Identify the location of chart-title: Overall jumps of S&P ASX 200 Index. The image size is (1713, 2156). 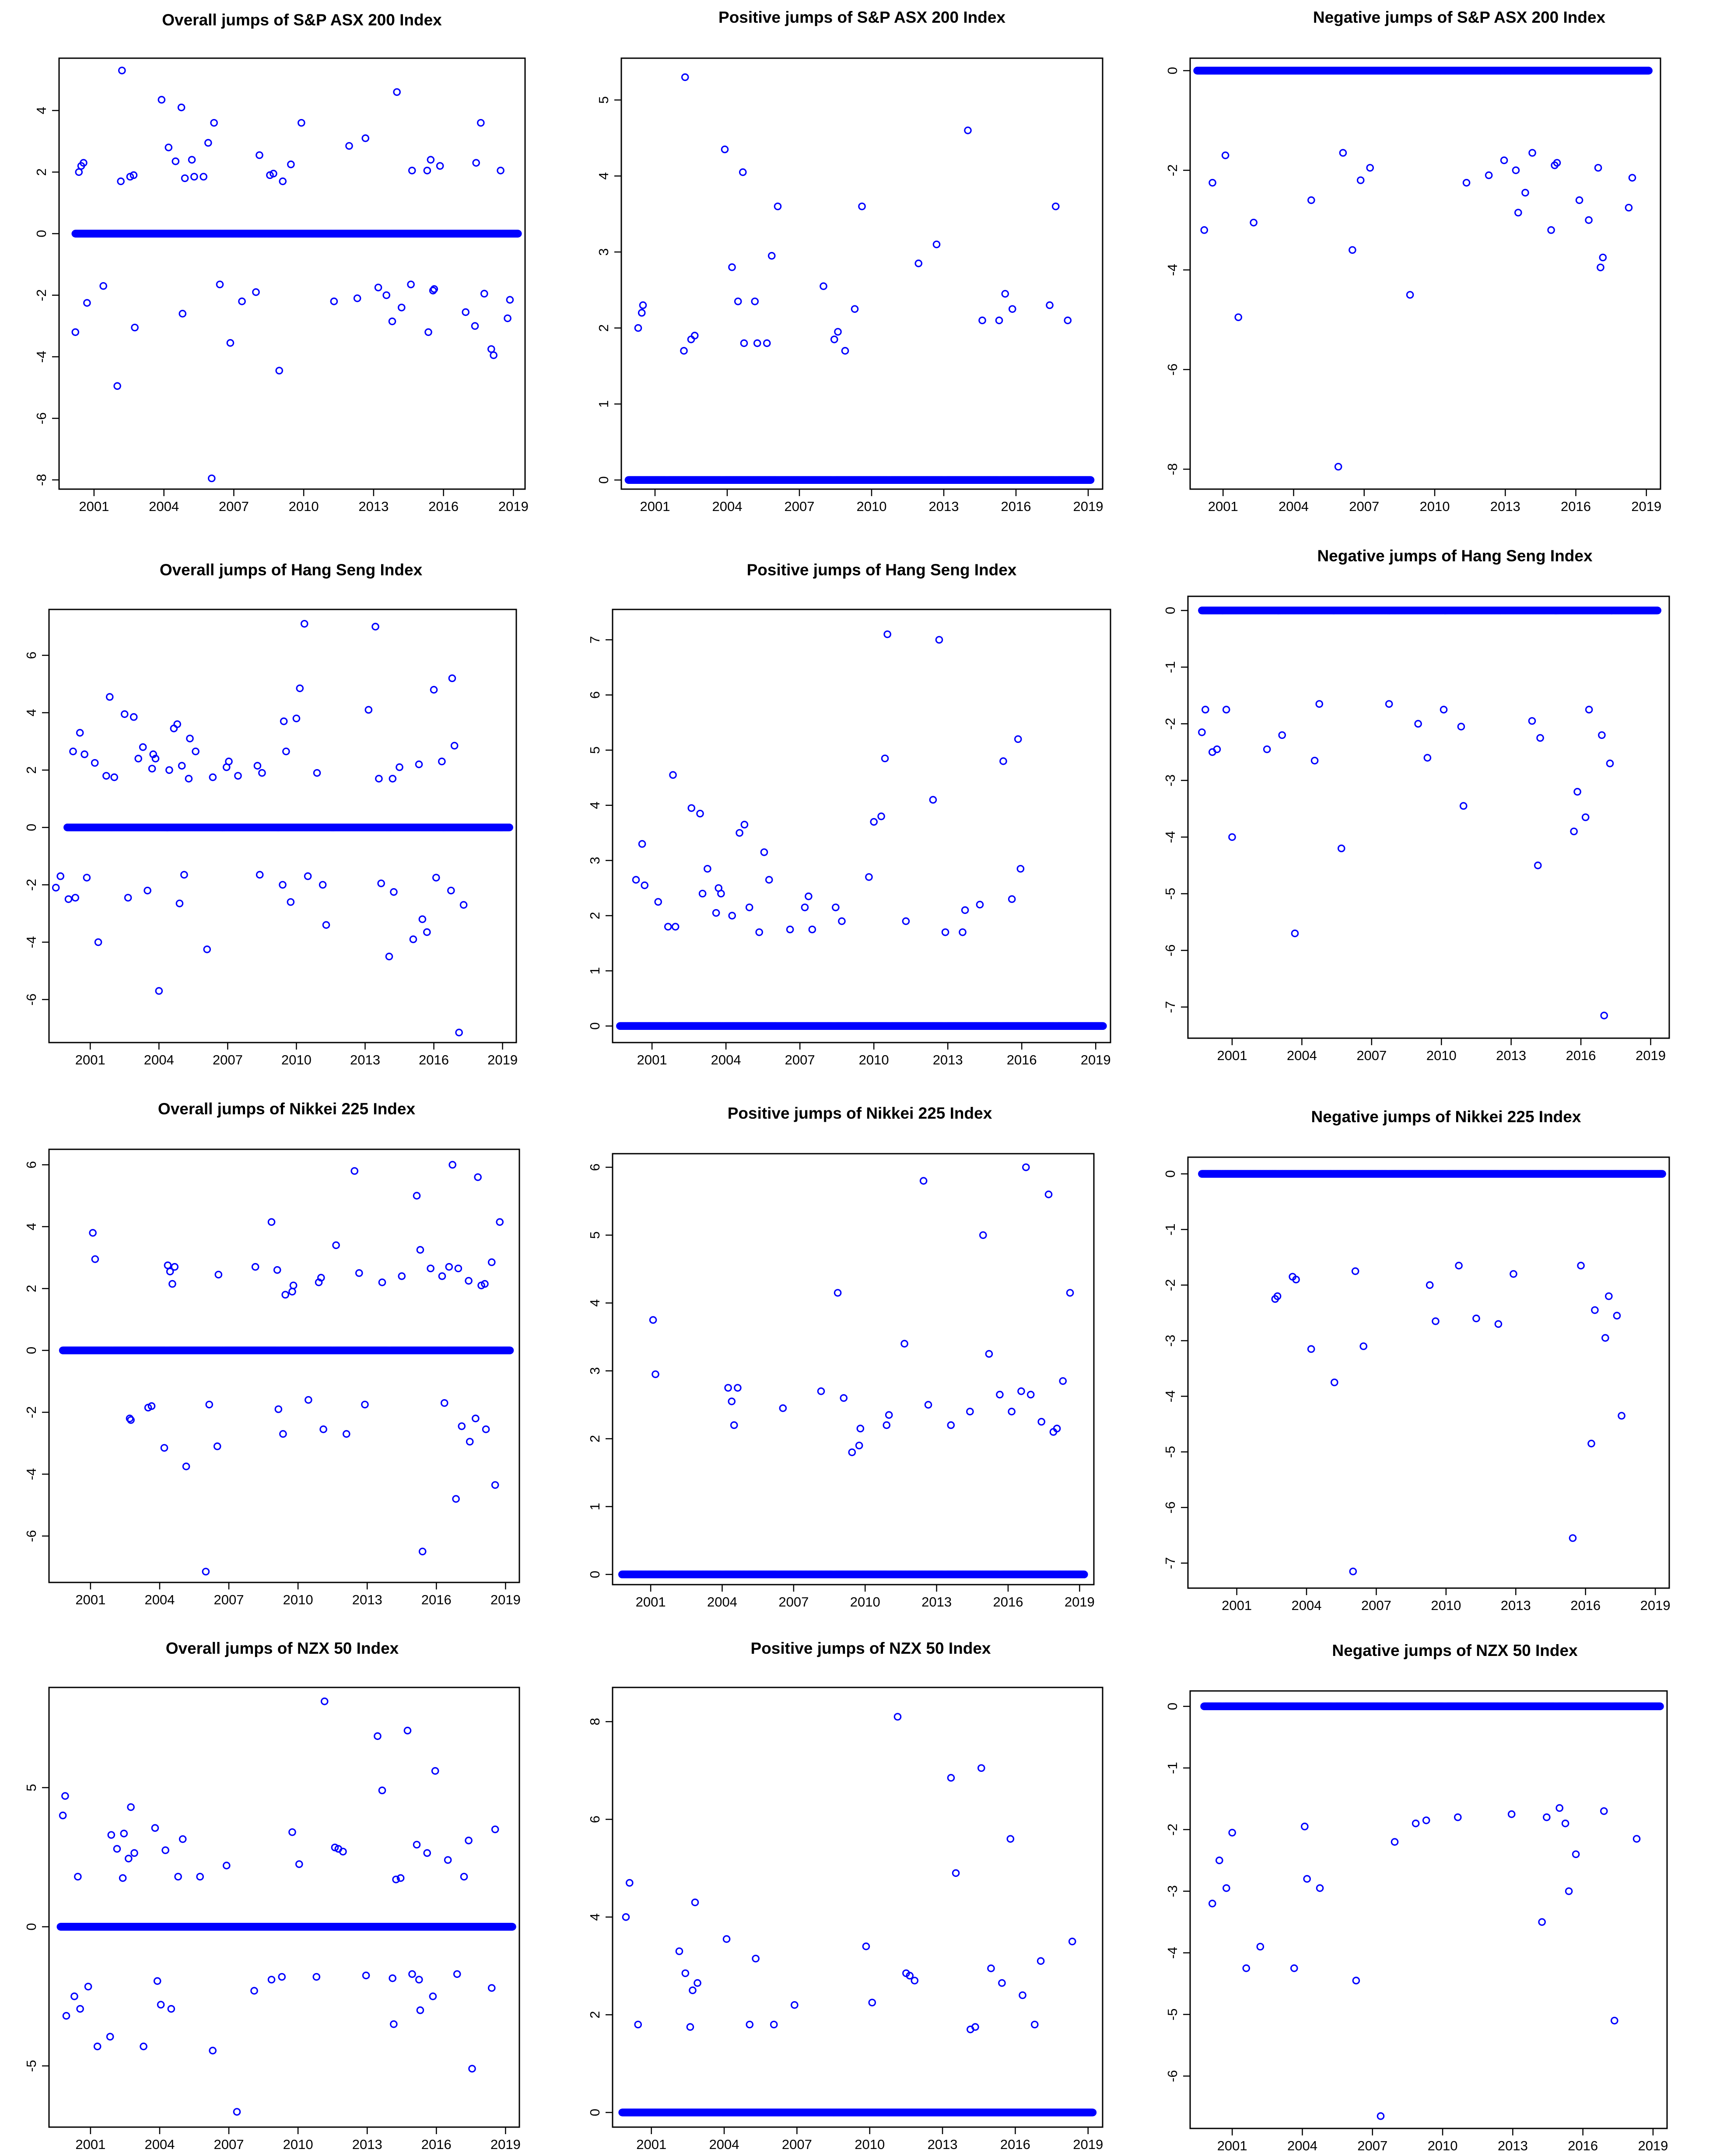
(302, 20).